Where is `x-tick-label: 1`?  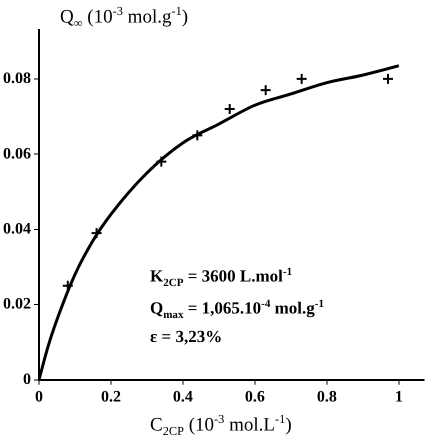
x-tick-label: 1 is located at coordinates (398, 397).